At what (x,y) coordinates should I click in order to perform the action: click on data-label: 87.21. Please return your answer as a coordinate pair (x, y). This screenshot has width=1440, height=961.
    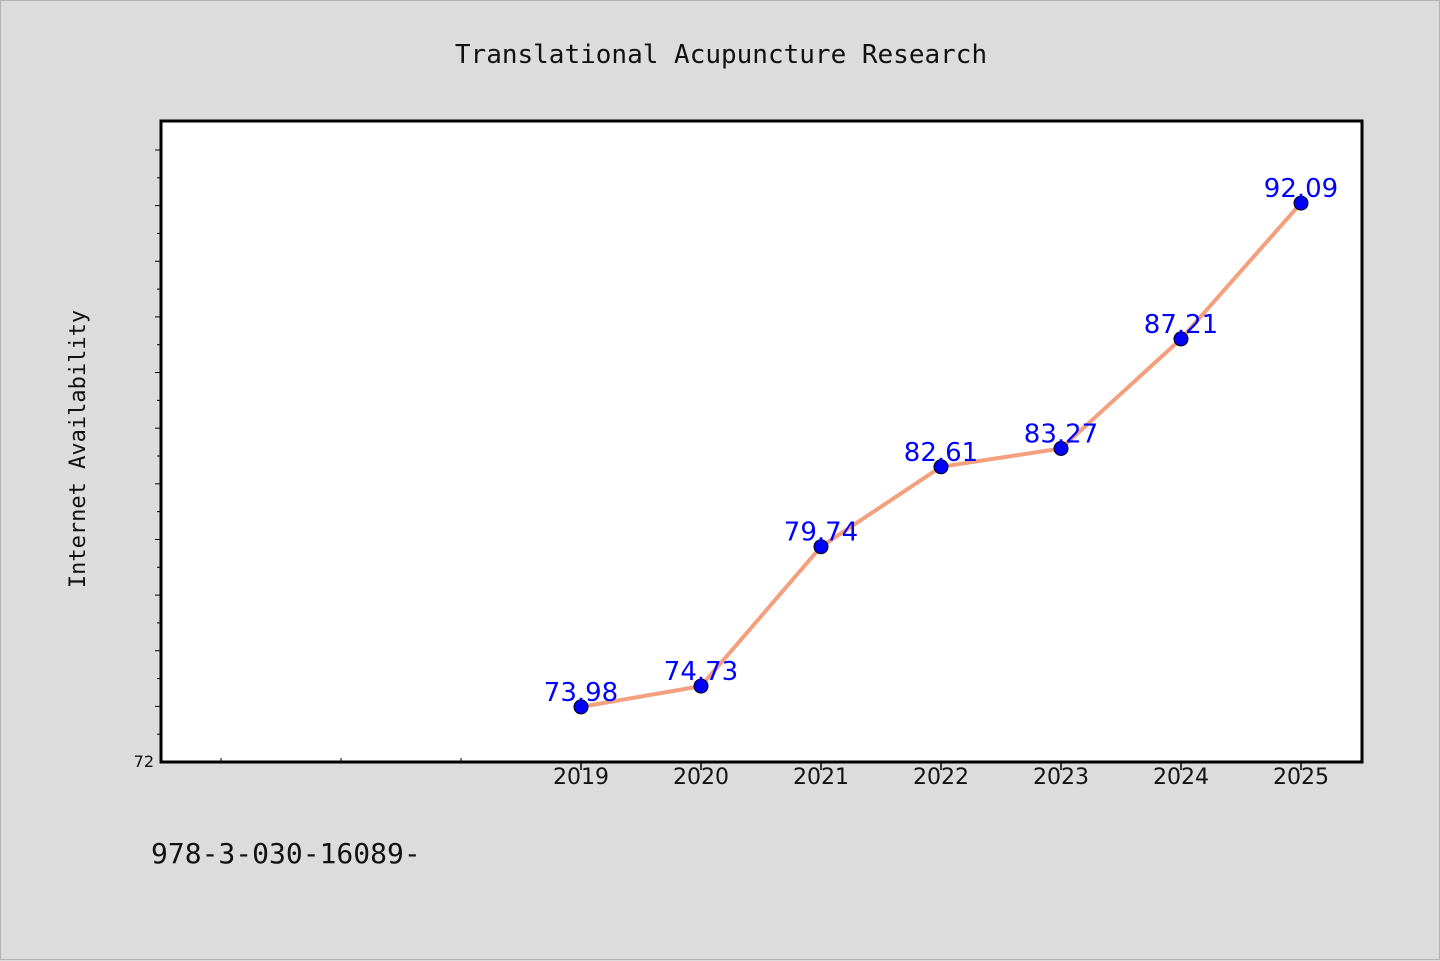
    Looking at the image, I should click on (1181, 325).